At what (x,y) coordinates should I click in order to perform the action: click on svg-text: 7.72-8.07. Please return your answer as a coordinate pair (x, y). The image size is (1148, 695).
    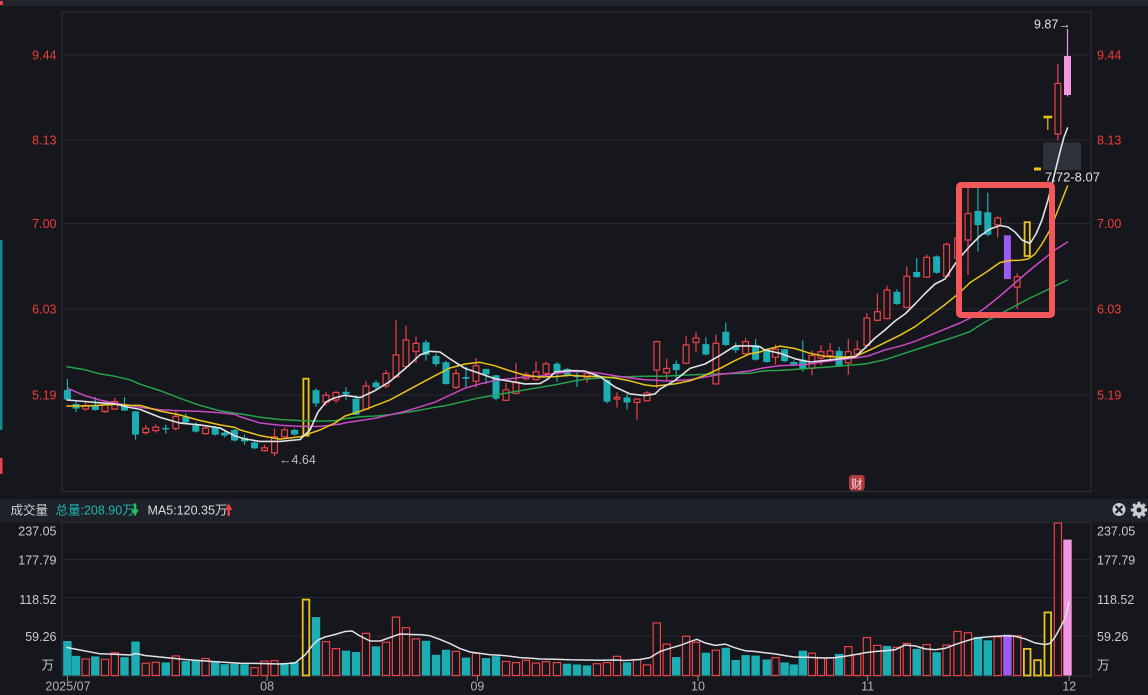
    Looking at the image, I should click on (1072, 177).